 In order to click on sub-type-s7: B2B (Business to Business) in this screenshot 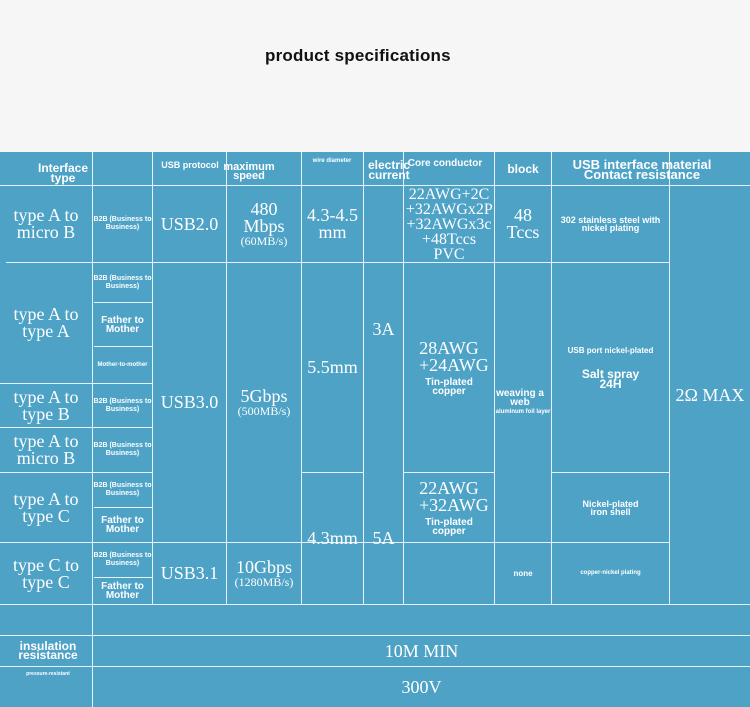, I will do `click(122, 489)`.